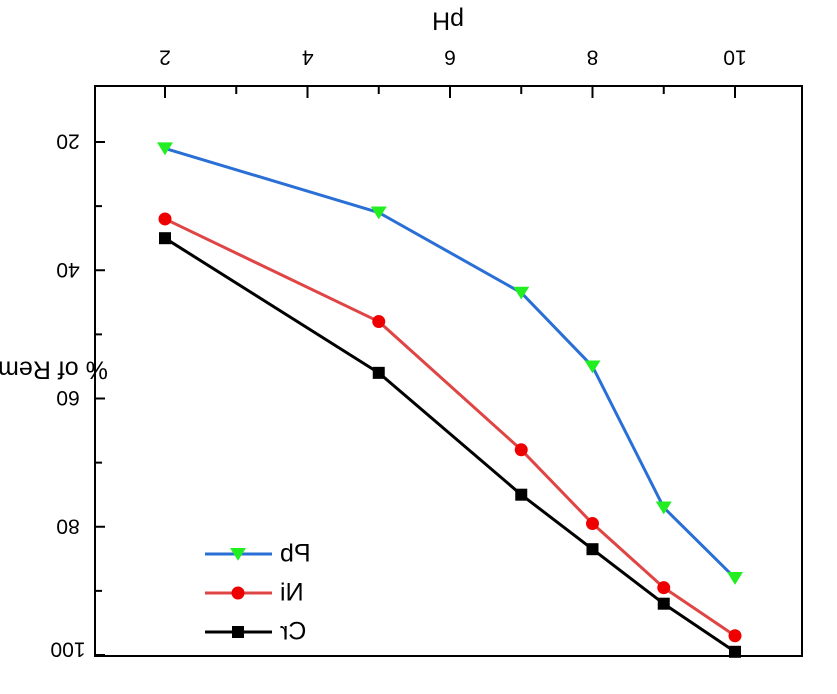  What do you see at coordinates (308, 57) in the screenshot?
I see `x-tick-label: 4` at bounding box center [308, 57].